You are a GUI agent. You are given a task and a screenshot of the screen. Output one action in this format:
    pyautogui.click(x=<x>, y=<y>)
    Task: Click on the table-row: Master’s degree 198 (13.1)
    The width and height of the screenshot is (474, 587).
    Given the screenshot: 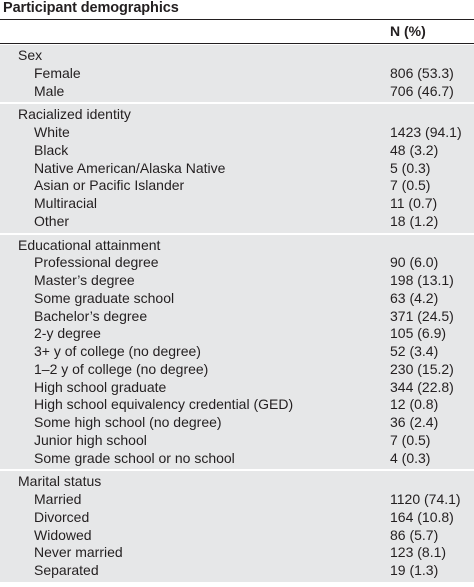 What is the action you would take?
    pyautogui.click(x=237, y=280)
    